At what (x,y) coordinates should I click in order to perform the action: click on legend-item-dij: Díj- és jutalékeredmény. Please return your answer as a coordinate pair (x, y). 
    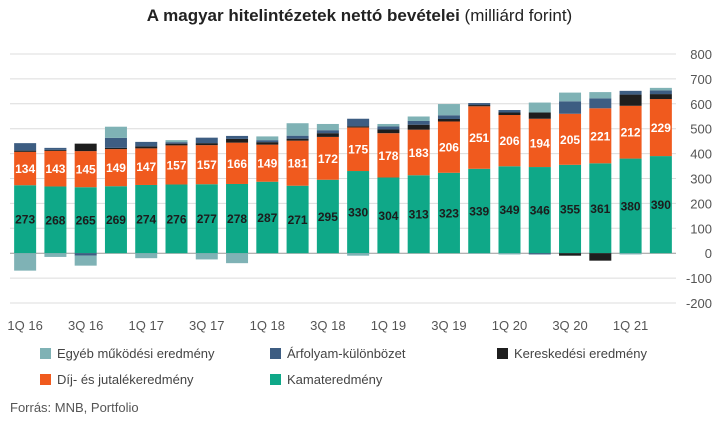
    Looking at the image, I should click on (117, 379).